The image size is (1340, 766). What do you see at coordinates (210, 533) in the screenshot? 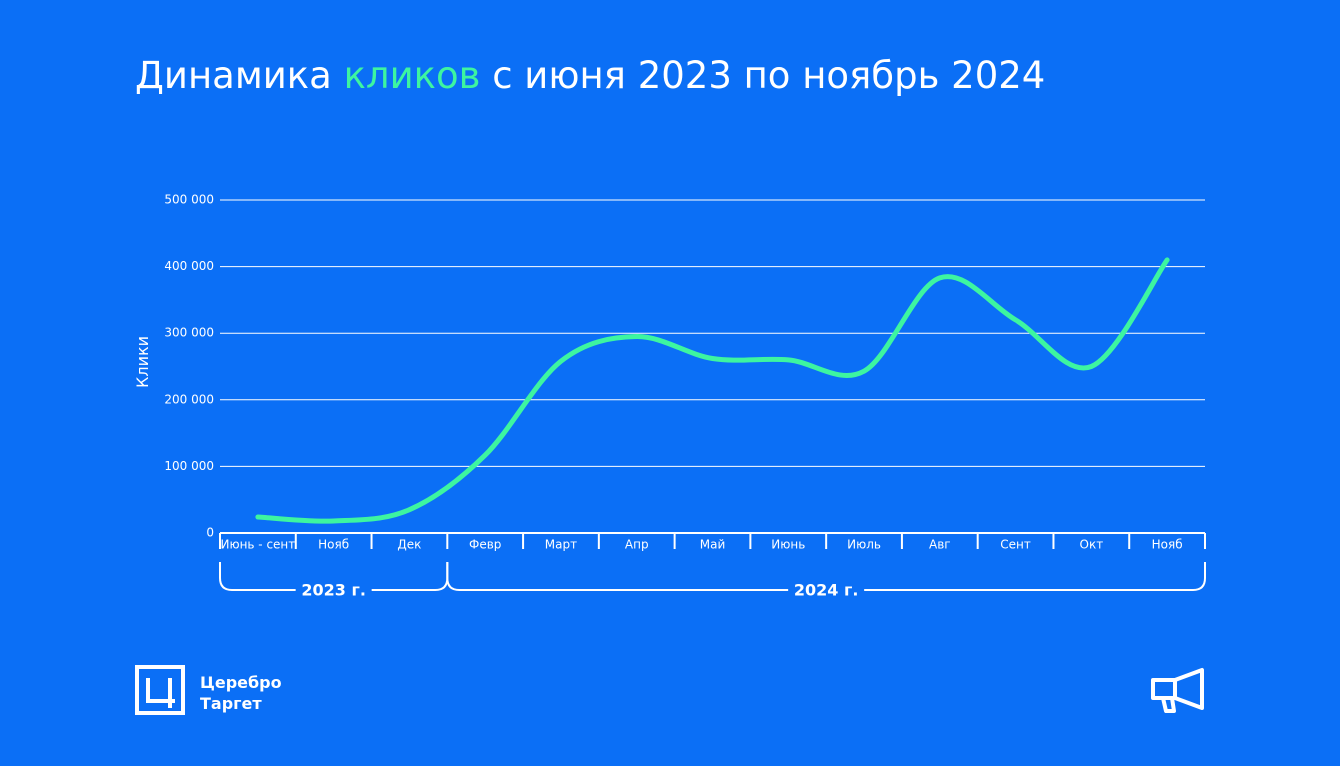
I see `y-tick-label: 0` at bounding box center [210, 533].